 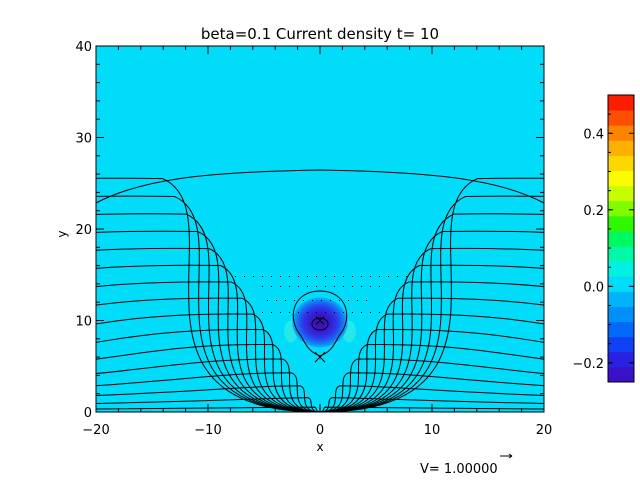 I want to click on current-concentration, so click(x=320, y=322).